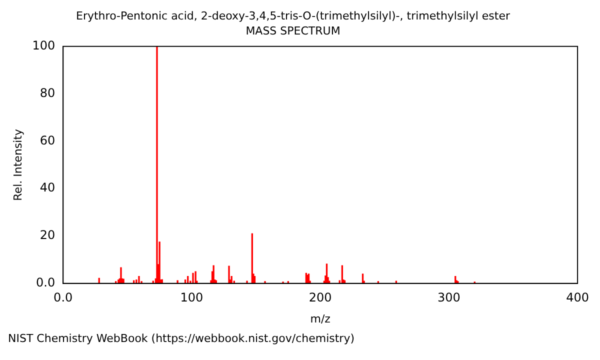  I want to click on x-axis-title: m/z, so click(320, 319).